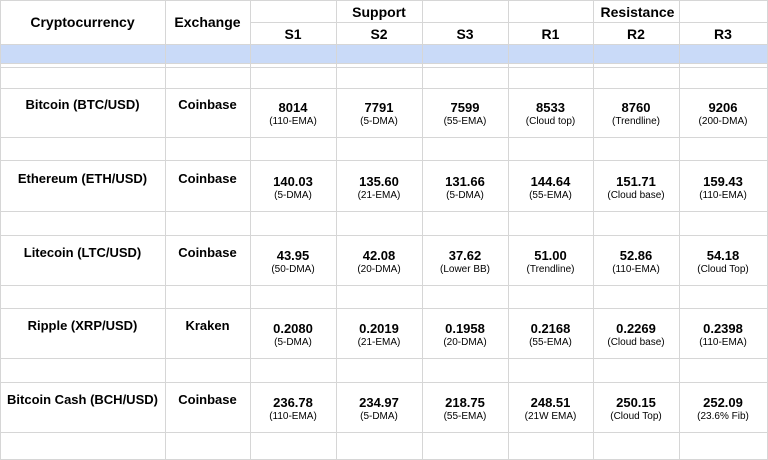 This screenshot has width=768, height=460. I want to click on crypto-name: Bitcoin (BTC/USD), so click(82, 104).